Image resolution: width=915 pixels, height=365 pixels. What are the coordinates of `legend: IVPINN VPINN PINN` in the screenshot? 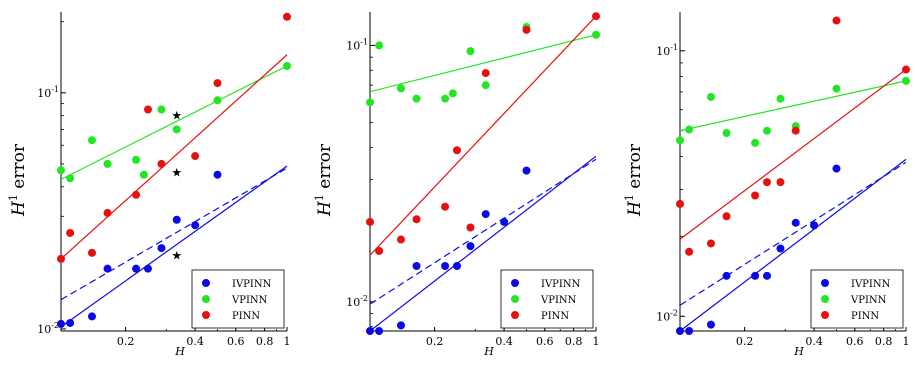 It's located at (547, 299).